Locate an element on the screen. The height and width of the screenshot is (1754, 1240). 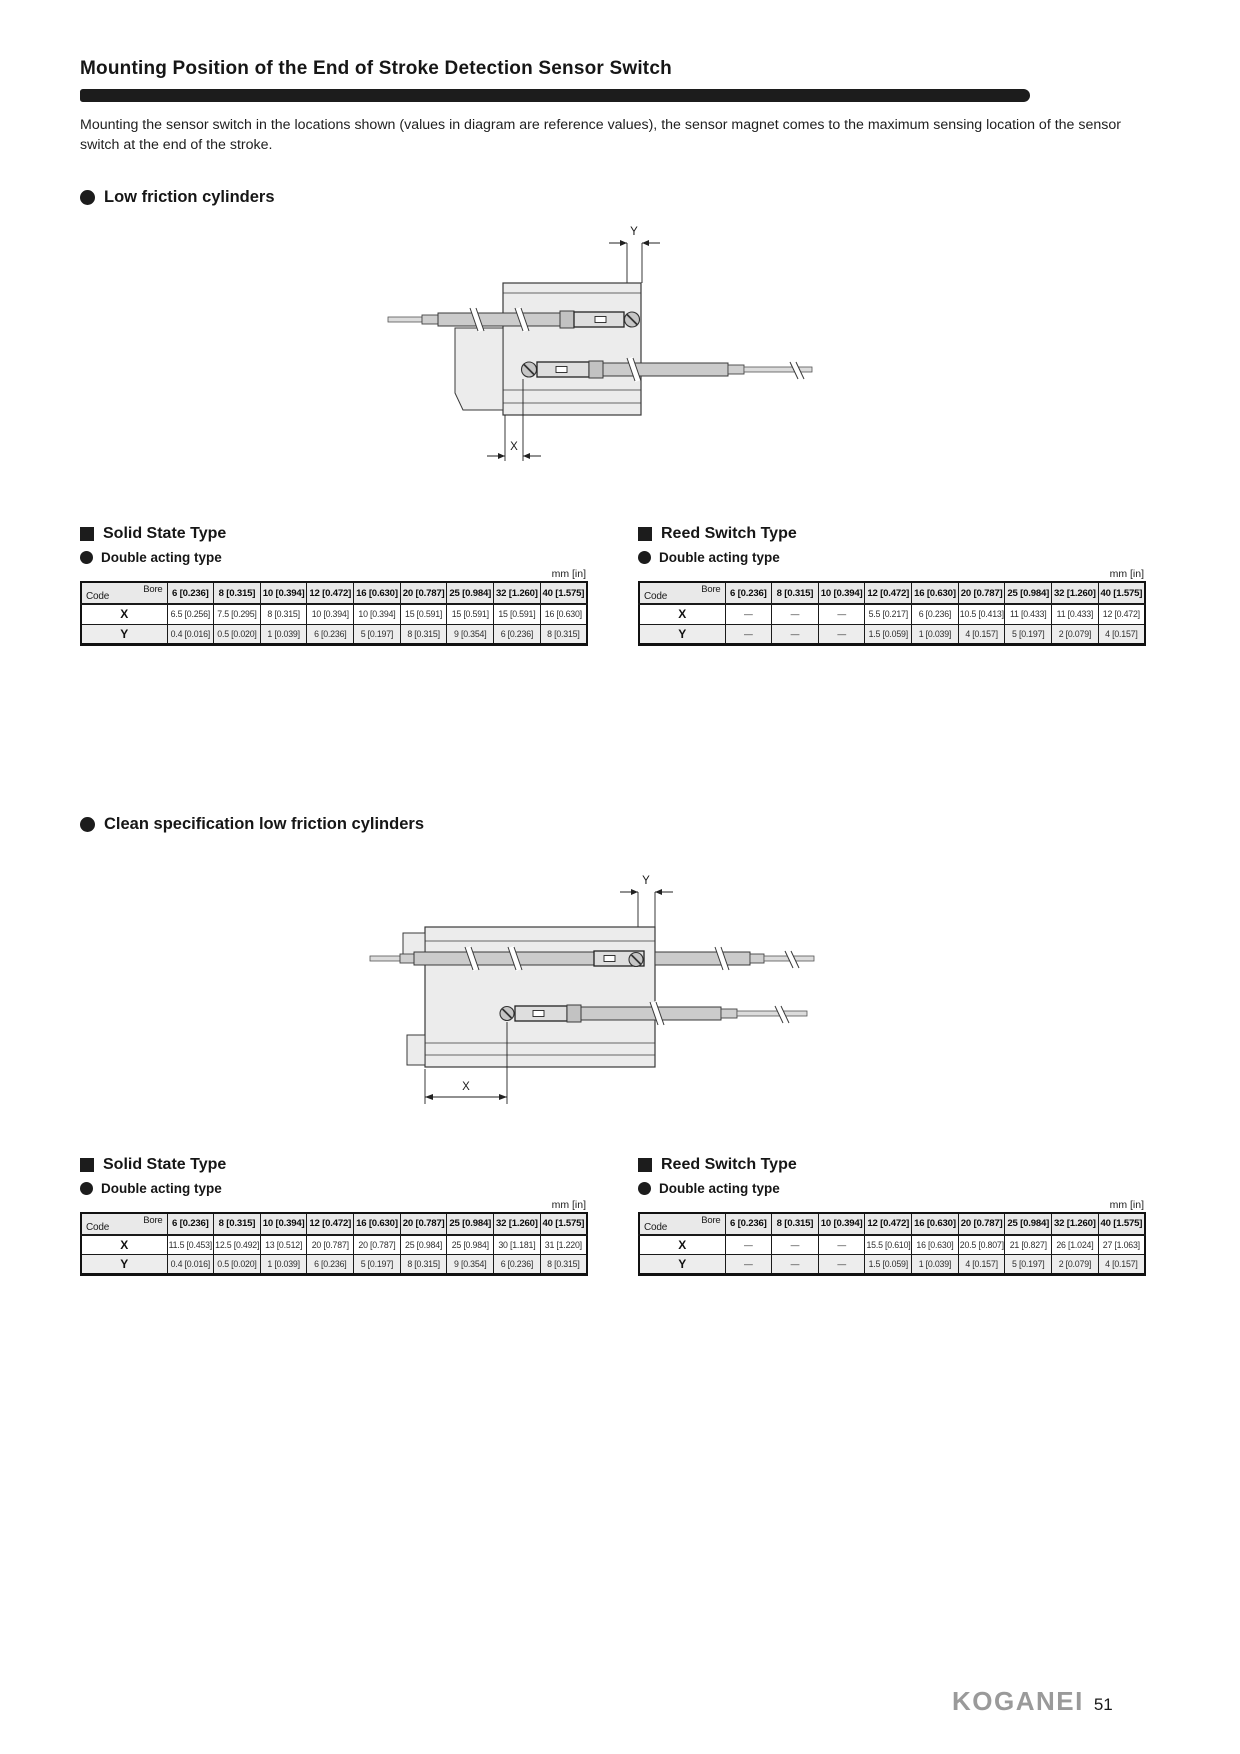
value-cell: 25 [0.984] is located at coordinates (470, 1244).